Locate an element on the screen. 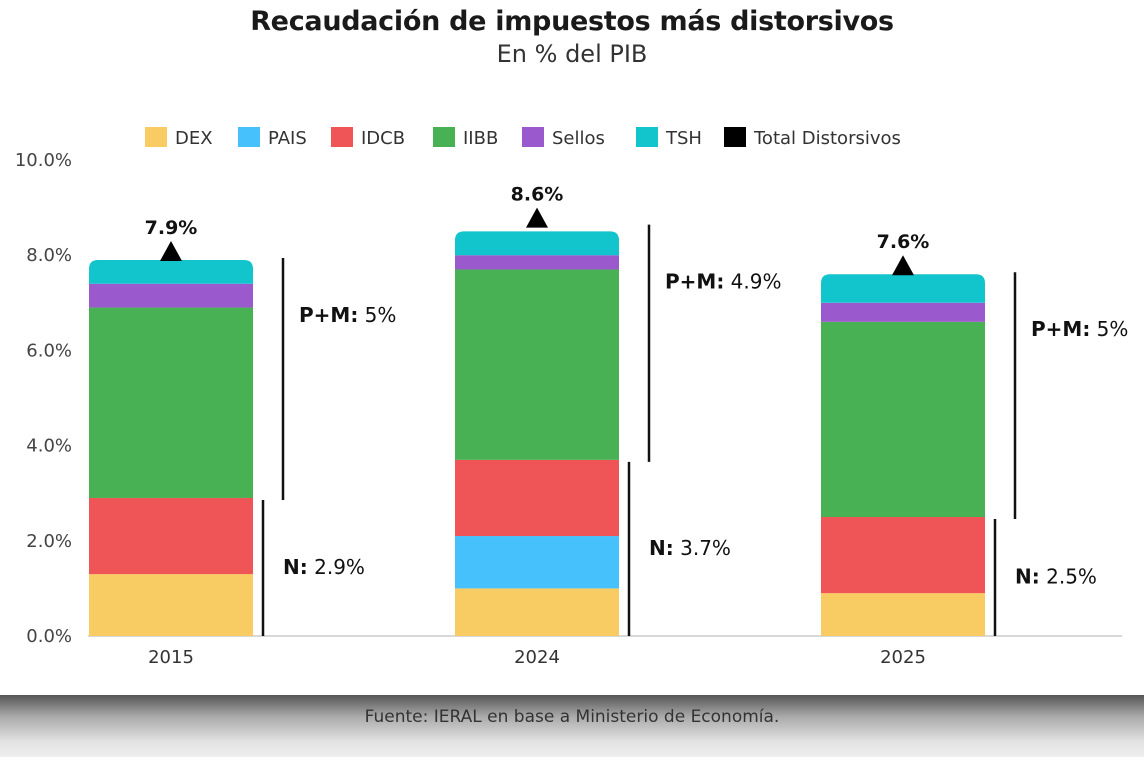 Image resolution: width=1144 pixels, height=757 pixels. bar-segment-idcb-2025 is located at coordinates (903, 555).